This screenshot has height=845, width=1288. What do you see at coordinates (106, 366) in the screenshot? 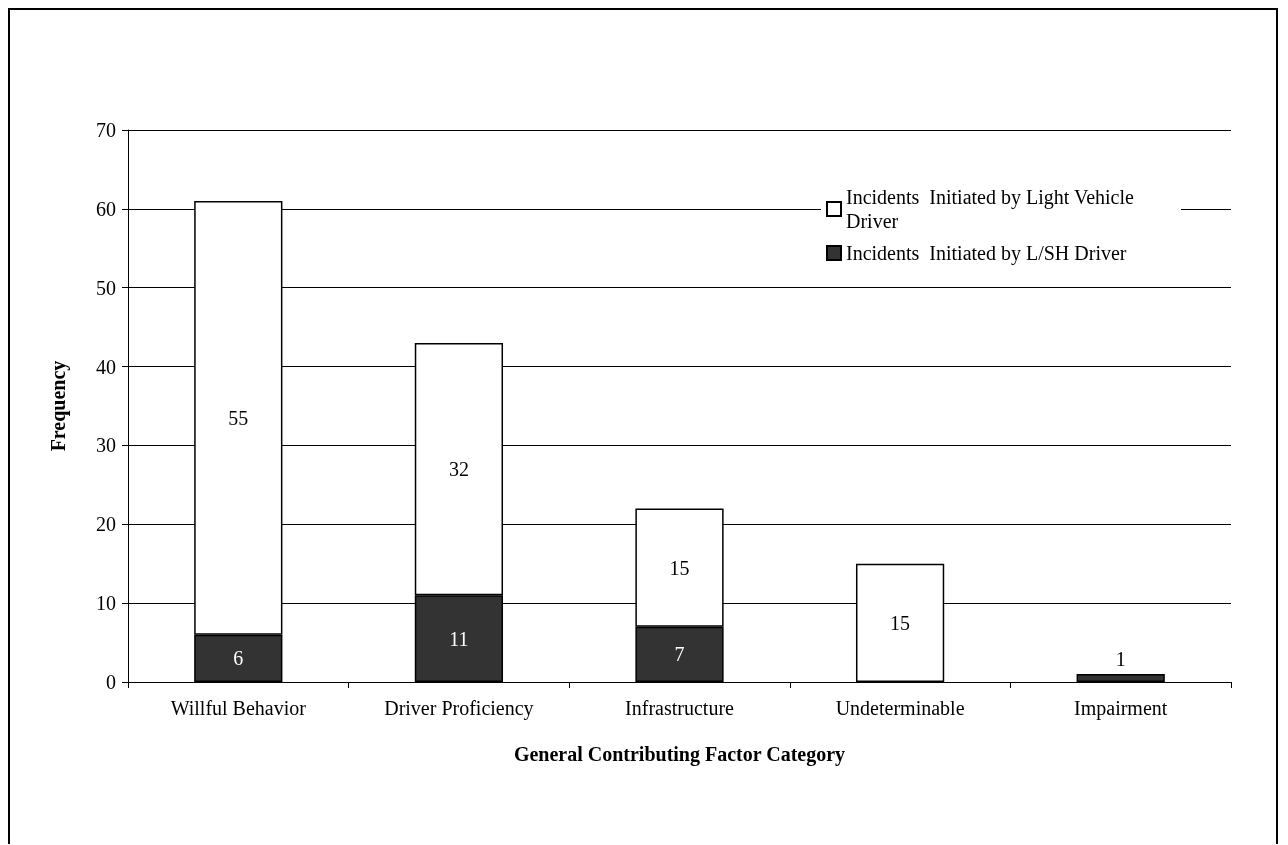
I see `y-tick-label: 40` at bounding box center [106, 366].